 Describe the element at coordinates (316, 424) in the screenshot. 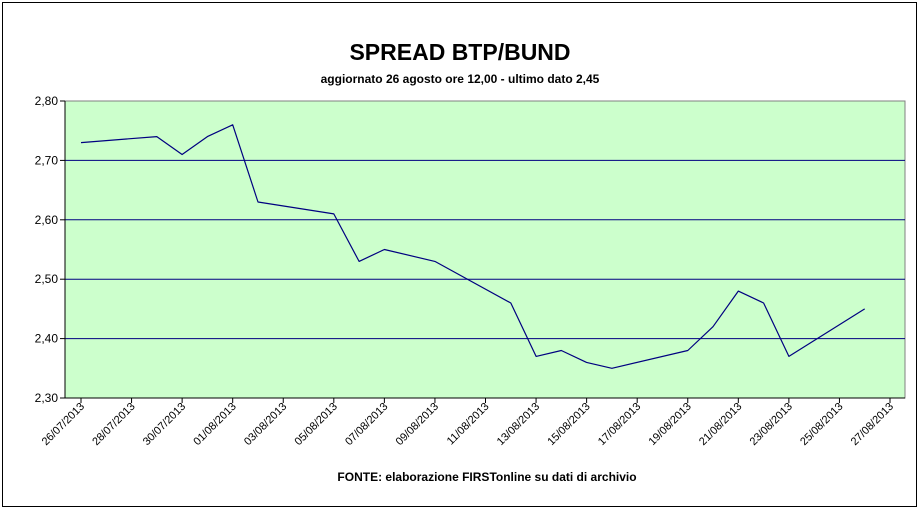

I see `x-tick-label: 05/08/2013` at that location.